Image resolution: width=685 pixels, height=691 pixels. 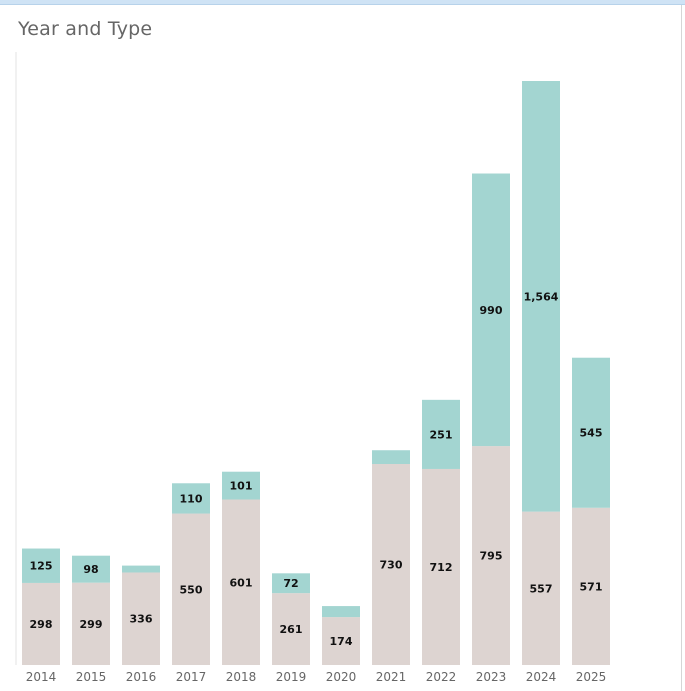 I want to click on x-tick-label-2020: 2020, so click(x=341, y=677).